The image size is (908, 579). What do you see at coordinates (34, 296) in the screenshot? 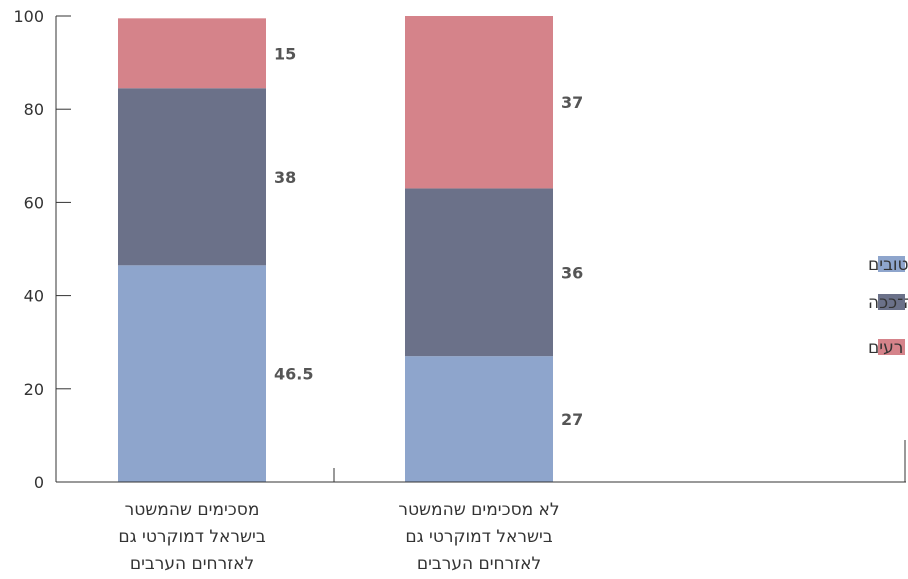
I see `y-tick-label-2: 40` at bounding box center [34, 296].